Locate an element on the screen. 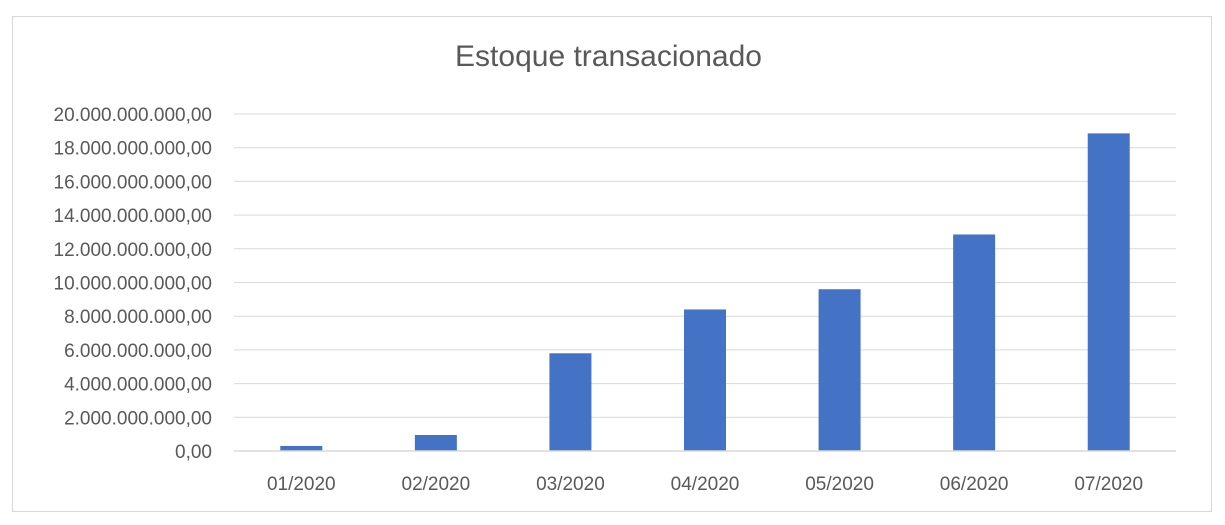 Image resolution: width=1225 pixels, height=525 pixels. x-tick-label: 01/2020 is located at coordinates (301, 484).